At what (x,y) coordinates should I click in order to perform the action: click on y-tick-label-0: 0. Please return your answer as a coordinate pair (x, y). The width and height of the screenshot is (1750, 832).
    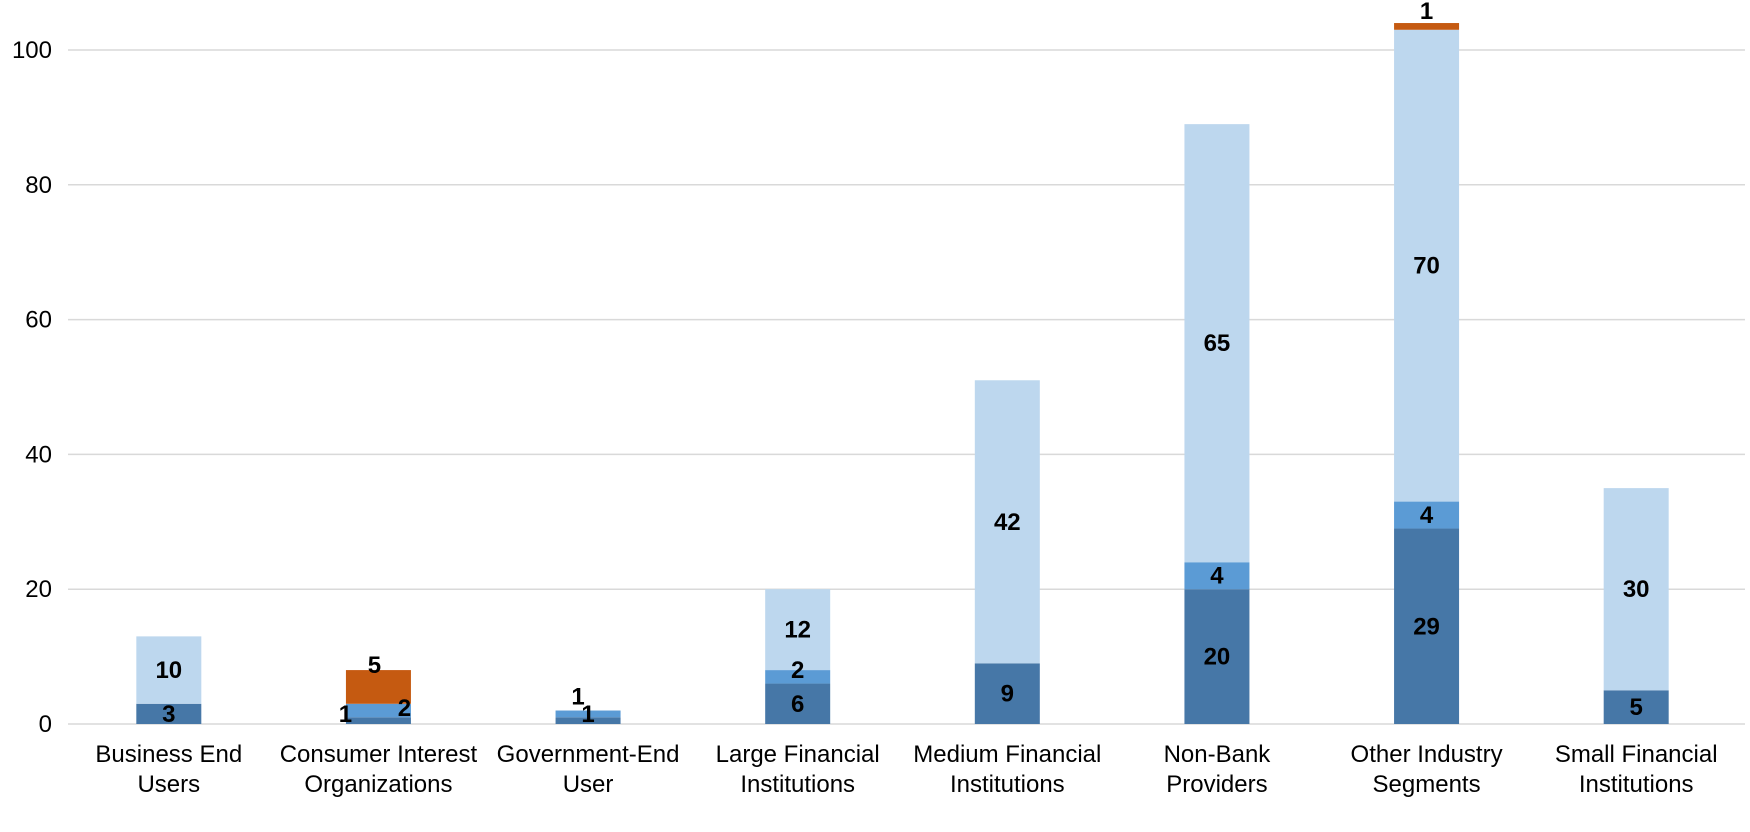
    Looking at the image, I should click on (45, 724).